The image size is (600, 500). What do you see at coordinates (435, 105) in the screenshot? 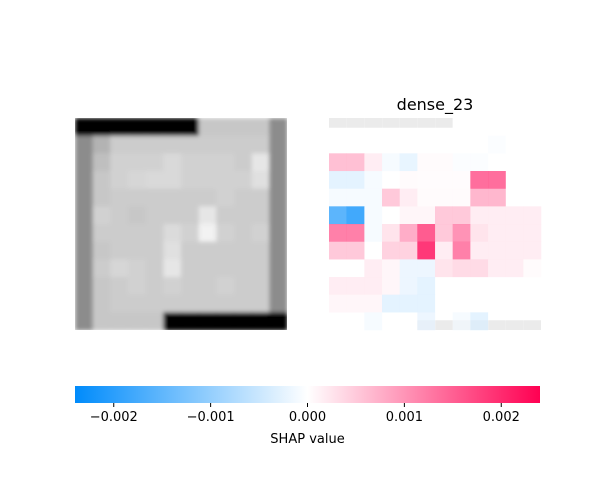
I see `shap-panel-title: dense_23` at bounding box center [435, 105].